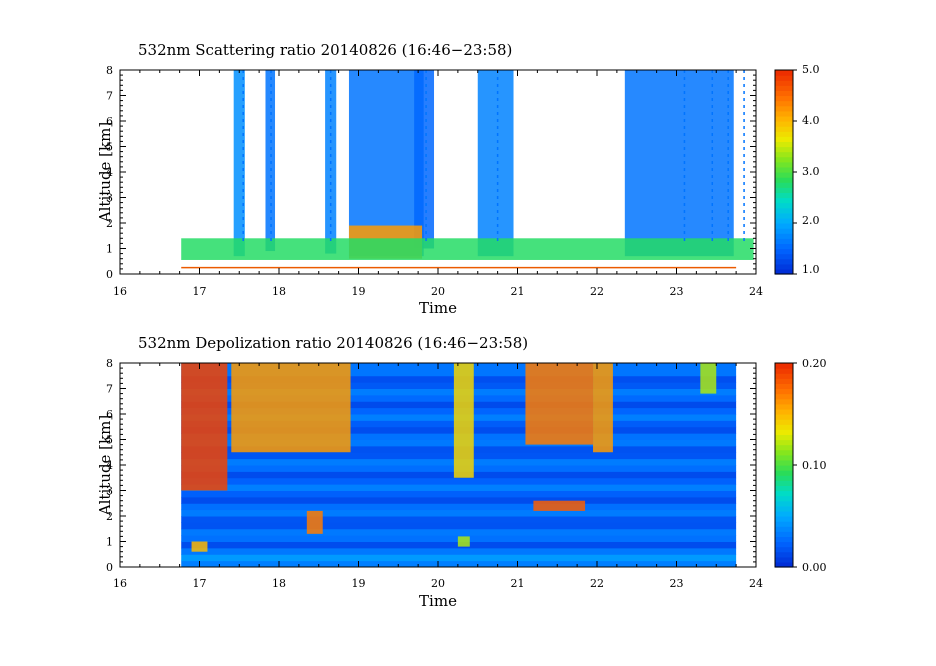 The height and width of the screenshot is (666, 936). Describe the element at coordinates (814, 567) in the screenshot. I see `colorbar-label: 0.00` at that location.